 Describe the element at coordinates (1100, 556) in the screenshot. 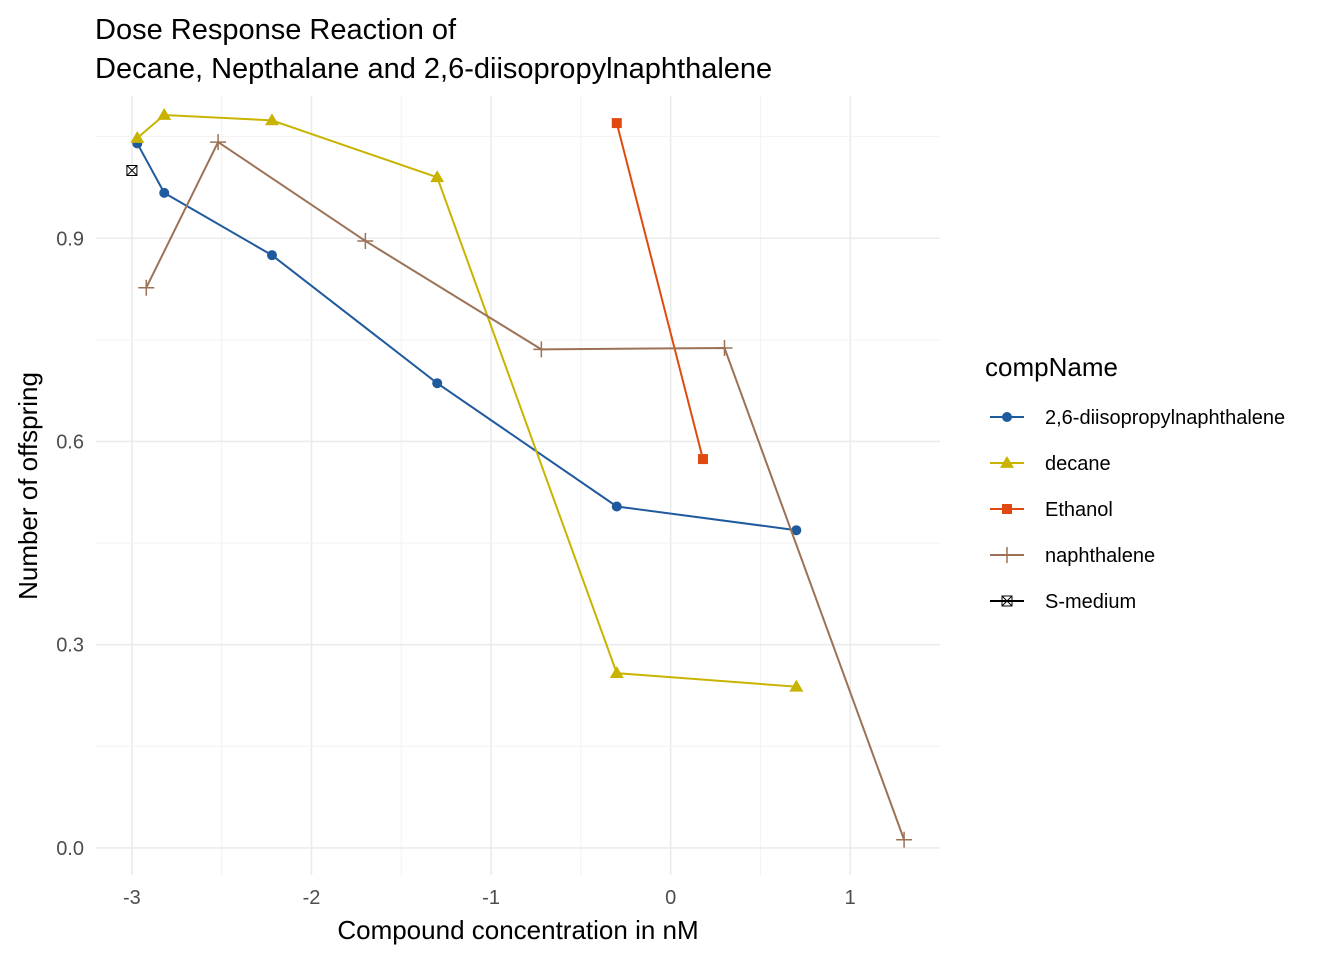

I see `legend-label: naphthalene` at that location.